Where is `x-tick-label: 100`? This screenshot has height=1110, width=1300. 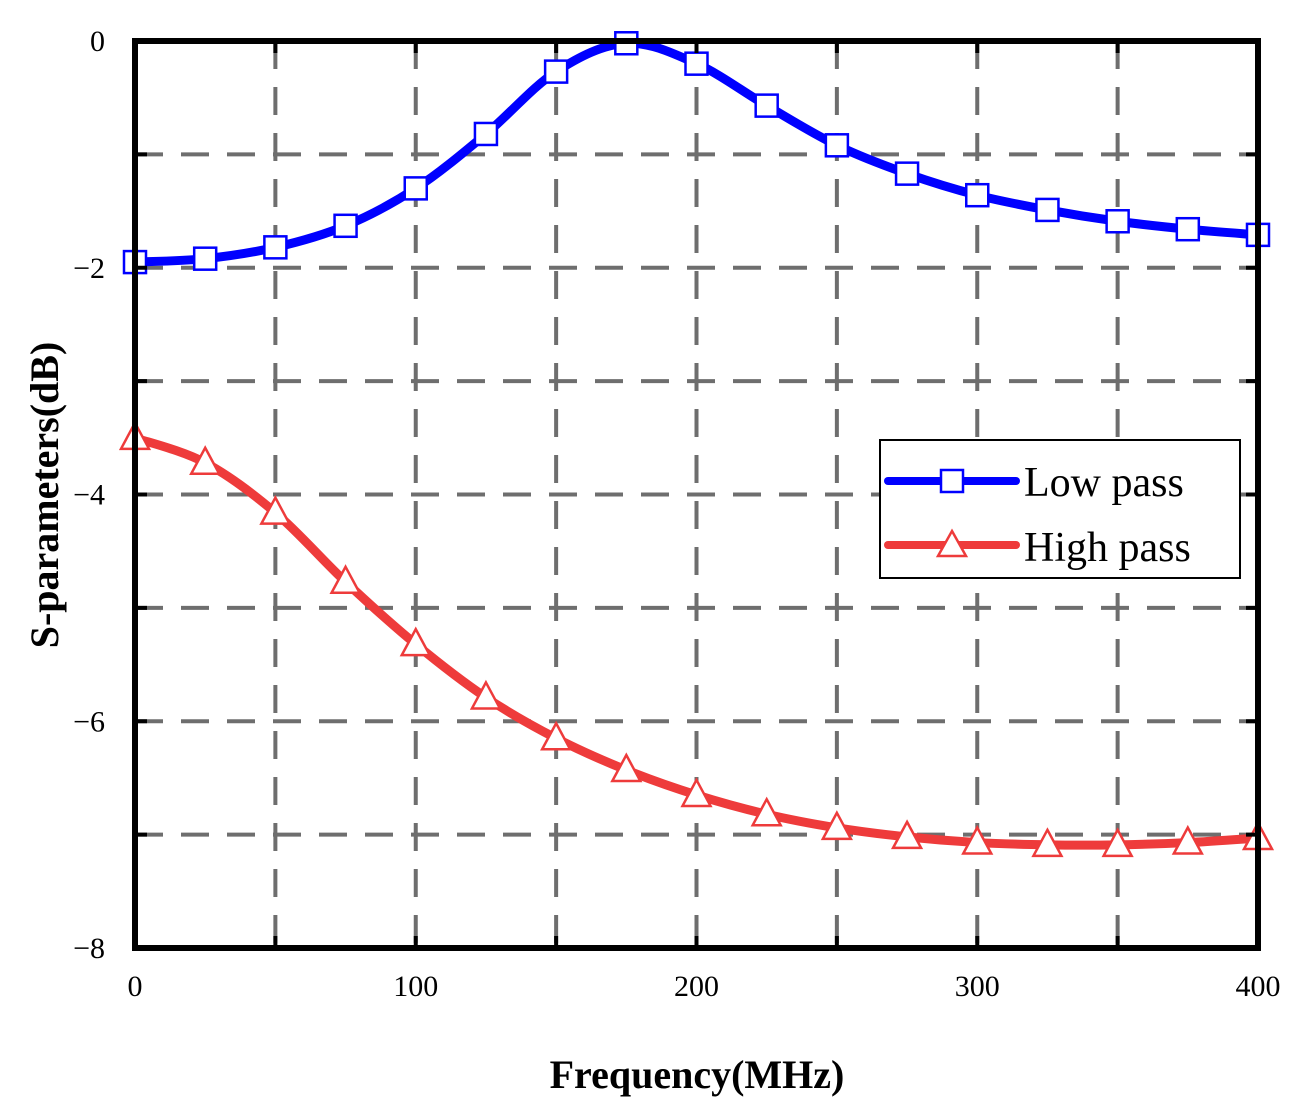 x-tick-label: 100 is located at coordinates (415, 986).